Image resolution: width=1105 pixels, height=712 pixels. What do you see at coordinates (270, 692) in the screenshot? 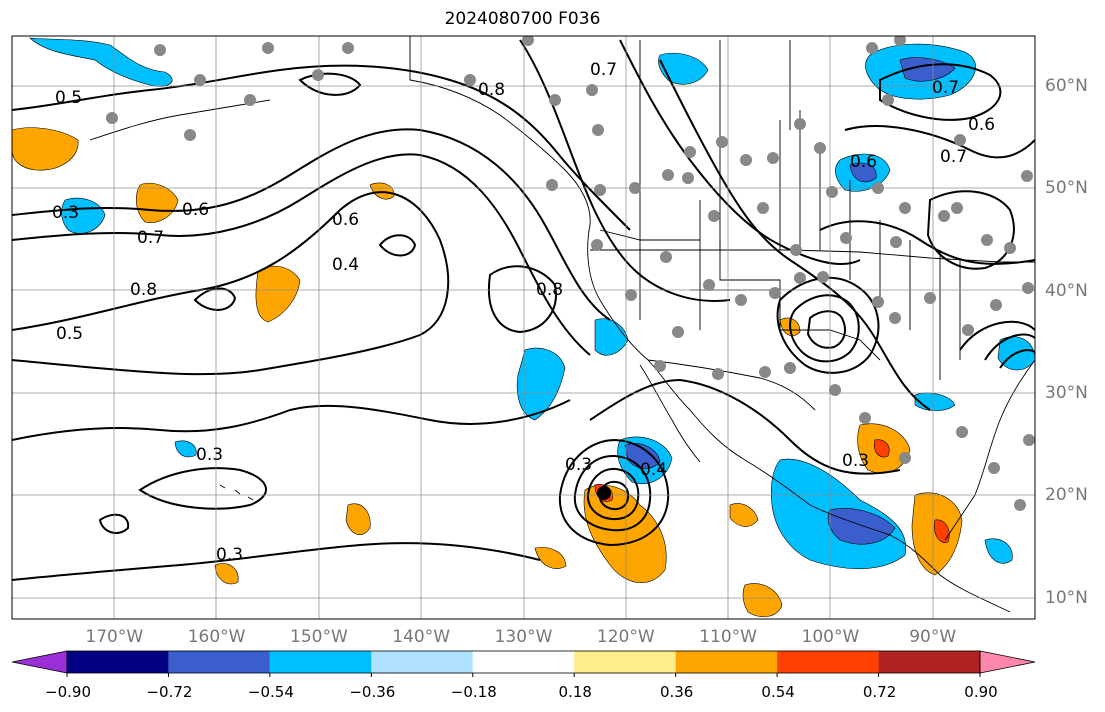
I see `colorbar-tick-label: −0.54` at bounding box center [270, 692].